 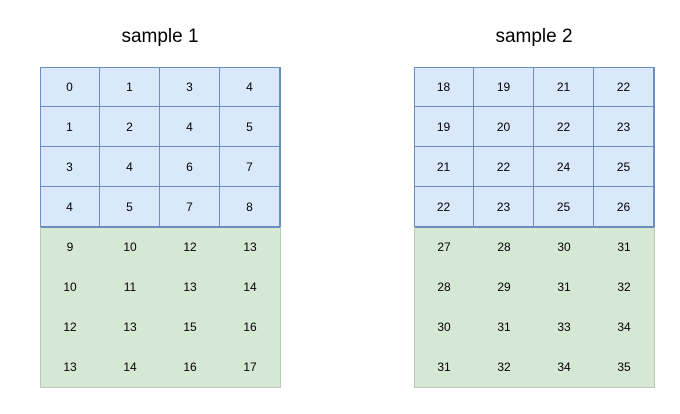 I want to click on green-cell: 17, so click(x=250, y=367).